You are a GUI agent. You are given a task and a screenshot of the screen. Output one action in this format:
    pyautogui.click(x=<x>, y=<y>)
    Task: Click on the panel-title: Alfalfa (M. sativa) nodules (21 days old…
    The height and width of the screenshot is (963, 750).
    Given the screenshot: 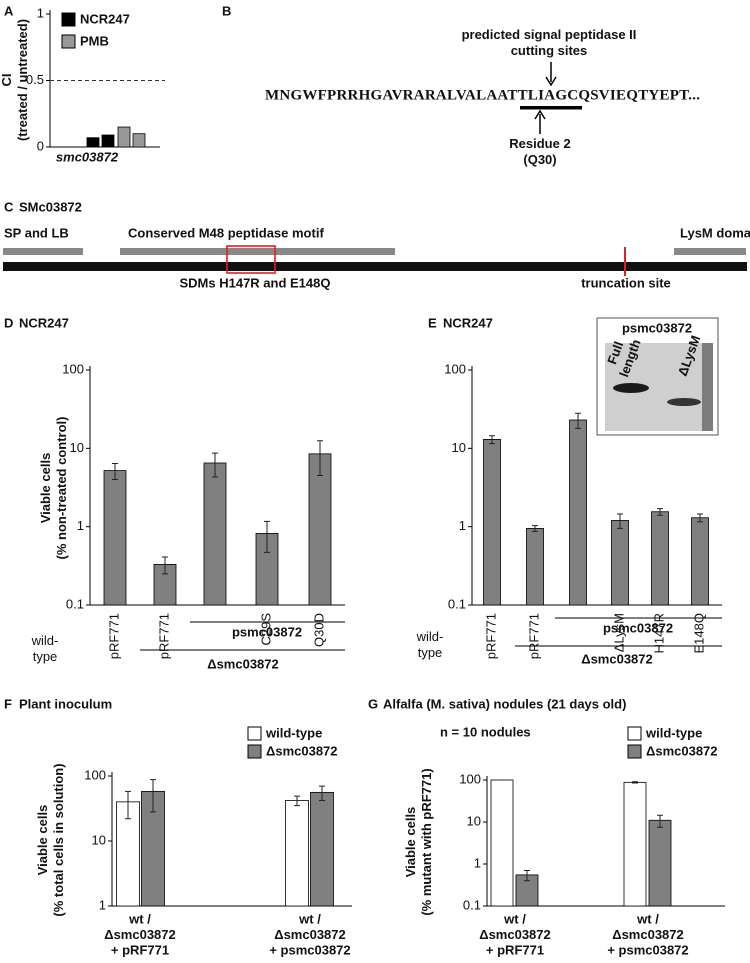 What is the action you would take?
    pyautogui.click(x=504, y=703)
    